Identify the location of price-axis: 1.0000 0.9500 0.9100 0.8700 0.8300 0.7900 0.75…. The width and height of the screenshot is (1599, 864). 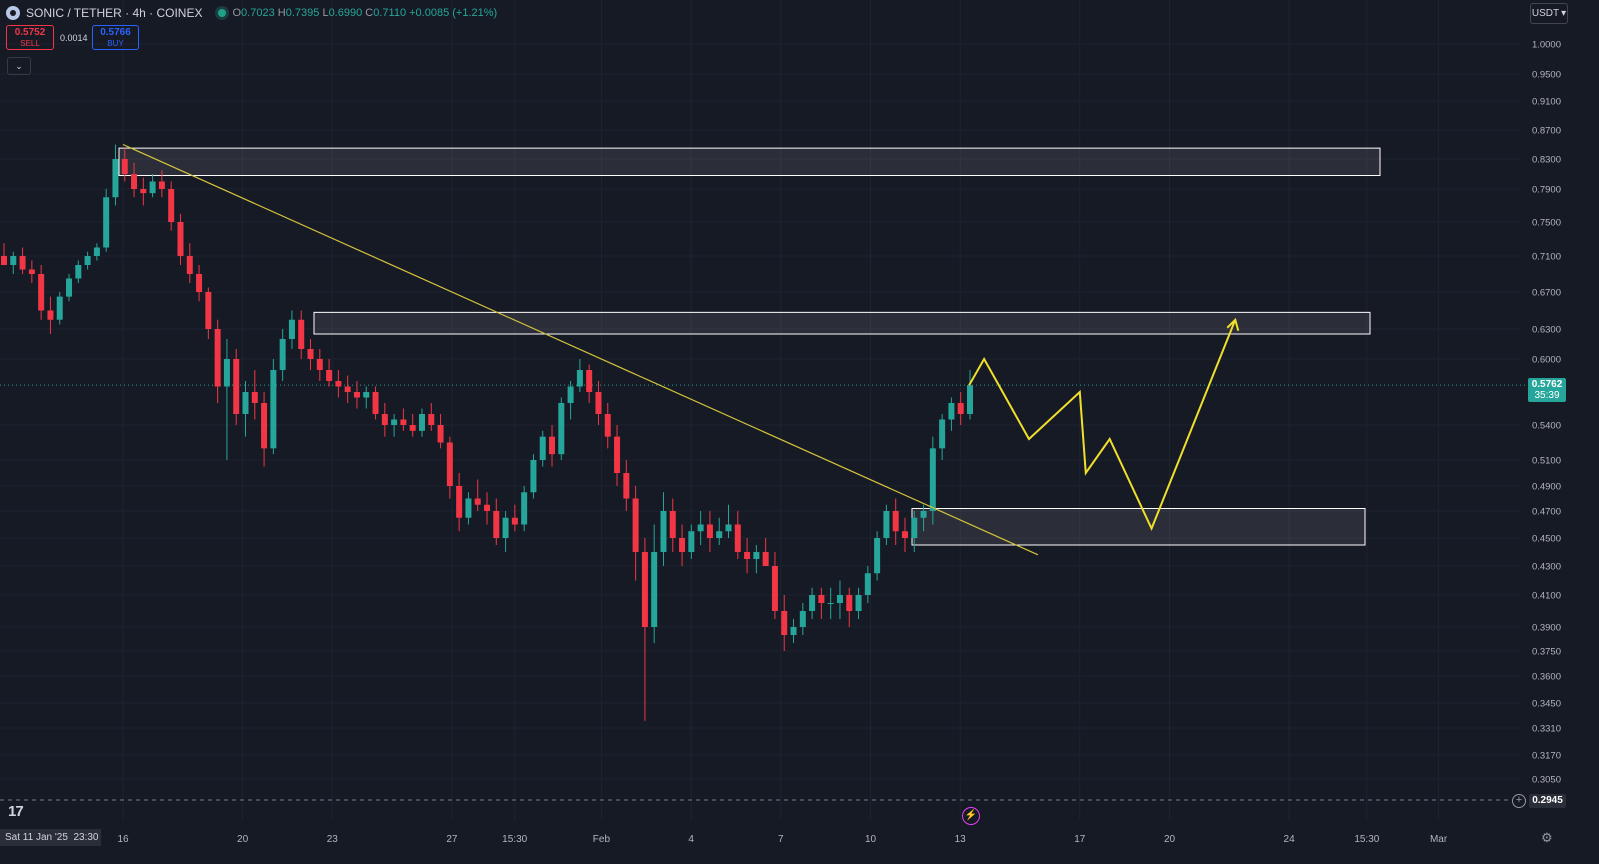
(1546, 413).